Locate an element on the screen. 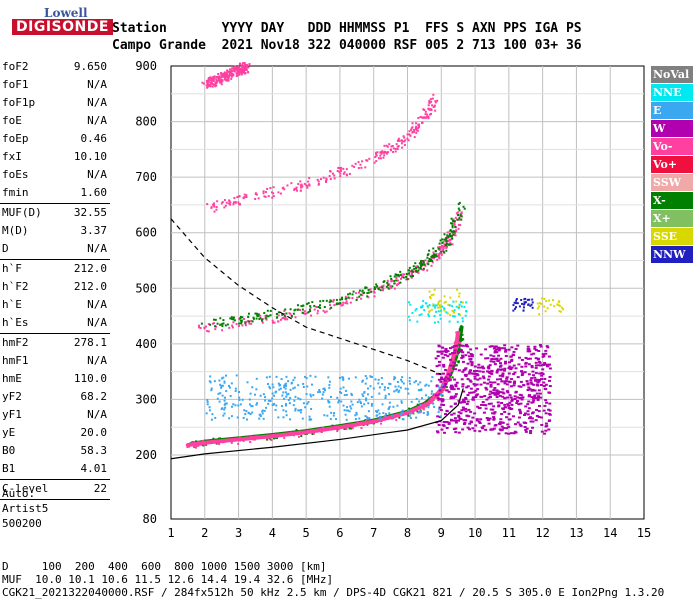 The width and height of the screenshot is (700, 600). param-label: h`F2 is located at coordinates (15, 286).